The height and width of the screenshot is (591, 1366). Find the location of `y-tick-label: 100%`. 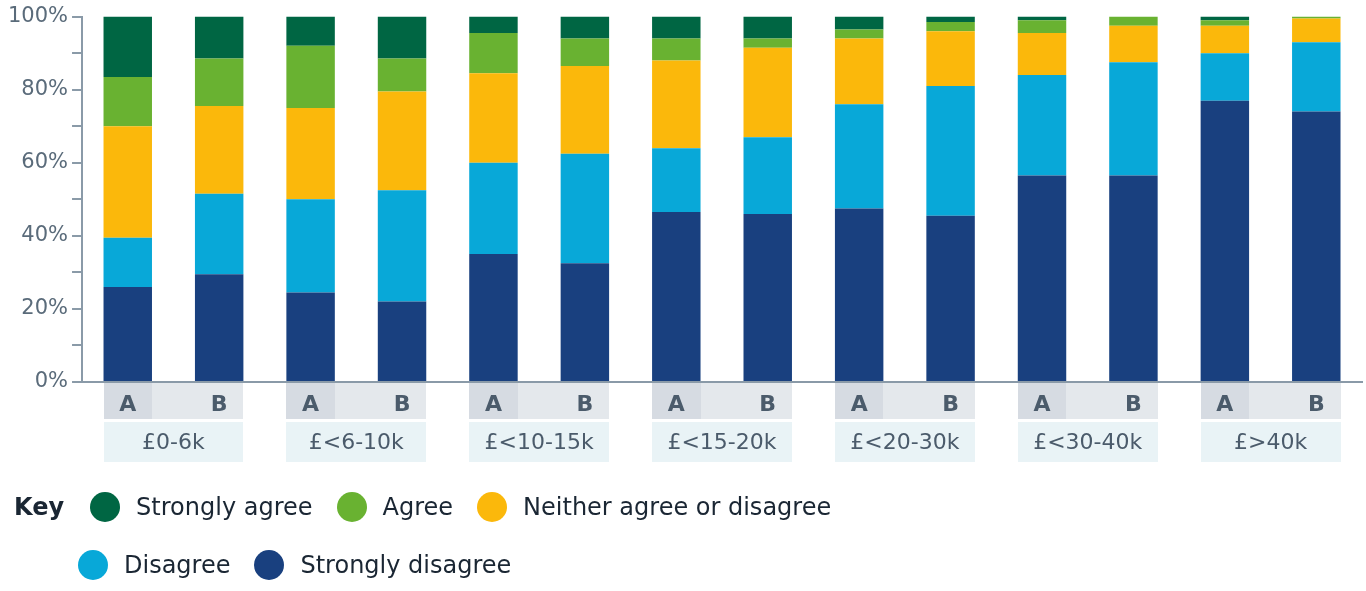

y-tick-label: 100% is located at coordinates (38, 15).